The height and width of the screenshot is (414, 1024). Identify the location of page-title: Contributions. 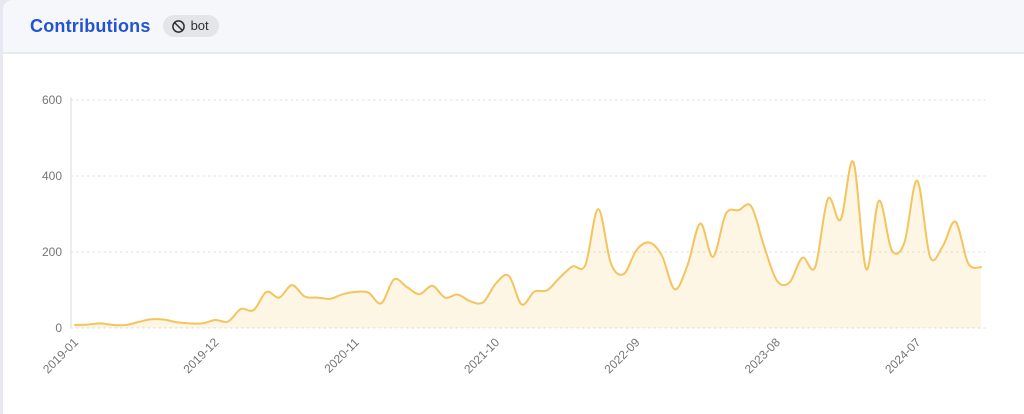
(90, 25).